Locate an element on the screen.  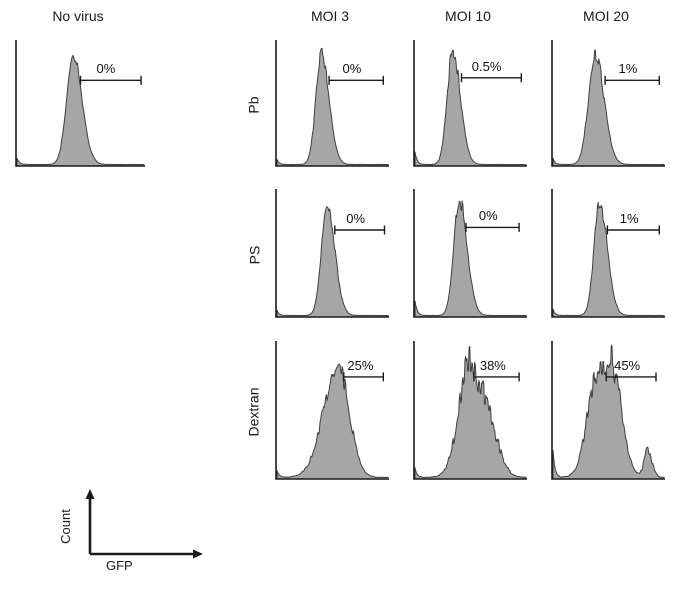
histogram-panel-ps-moi10: 0% is located at coordinates (468, 255).